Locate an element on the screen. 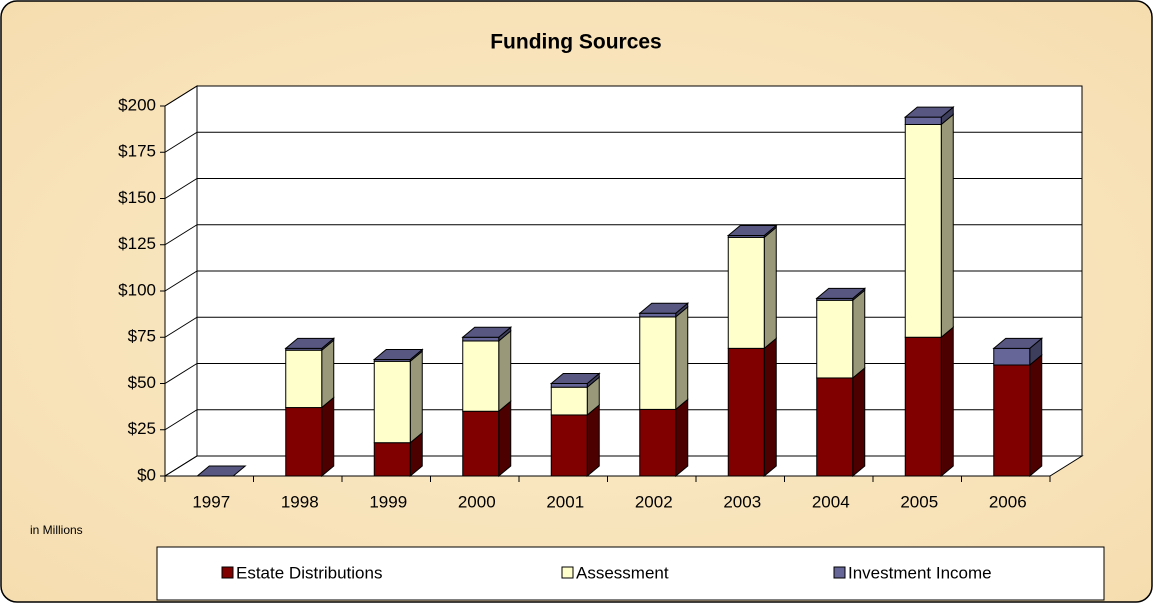  x-tick-label: 2002 is located at coordinates (654, 501).